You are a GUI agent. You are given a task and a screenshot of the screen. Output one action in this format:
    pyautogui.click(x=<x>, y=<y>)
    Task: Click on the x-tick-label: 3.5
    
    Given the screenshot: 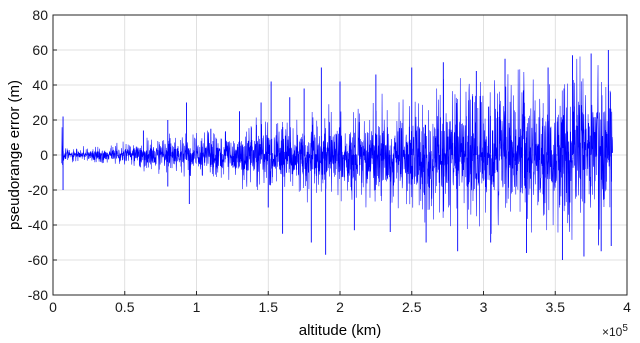 What is the action you would take?
    pyautogui.click(x=556, y=307)
    